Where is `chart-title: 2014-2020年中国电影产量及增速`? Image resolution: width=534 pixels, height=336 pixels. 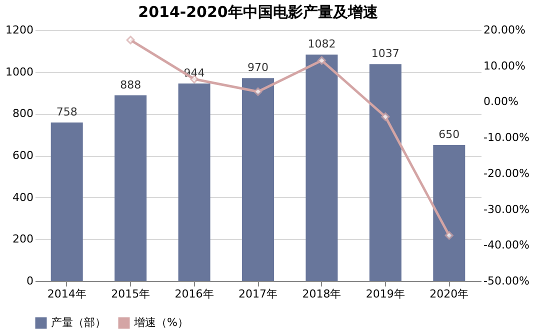
chart-title: 2014-2020年中国电影产量及增速 is located at coordinates (258, 12).